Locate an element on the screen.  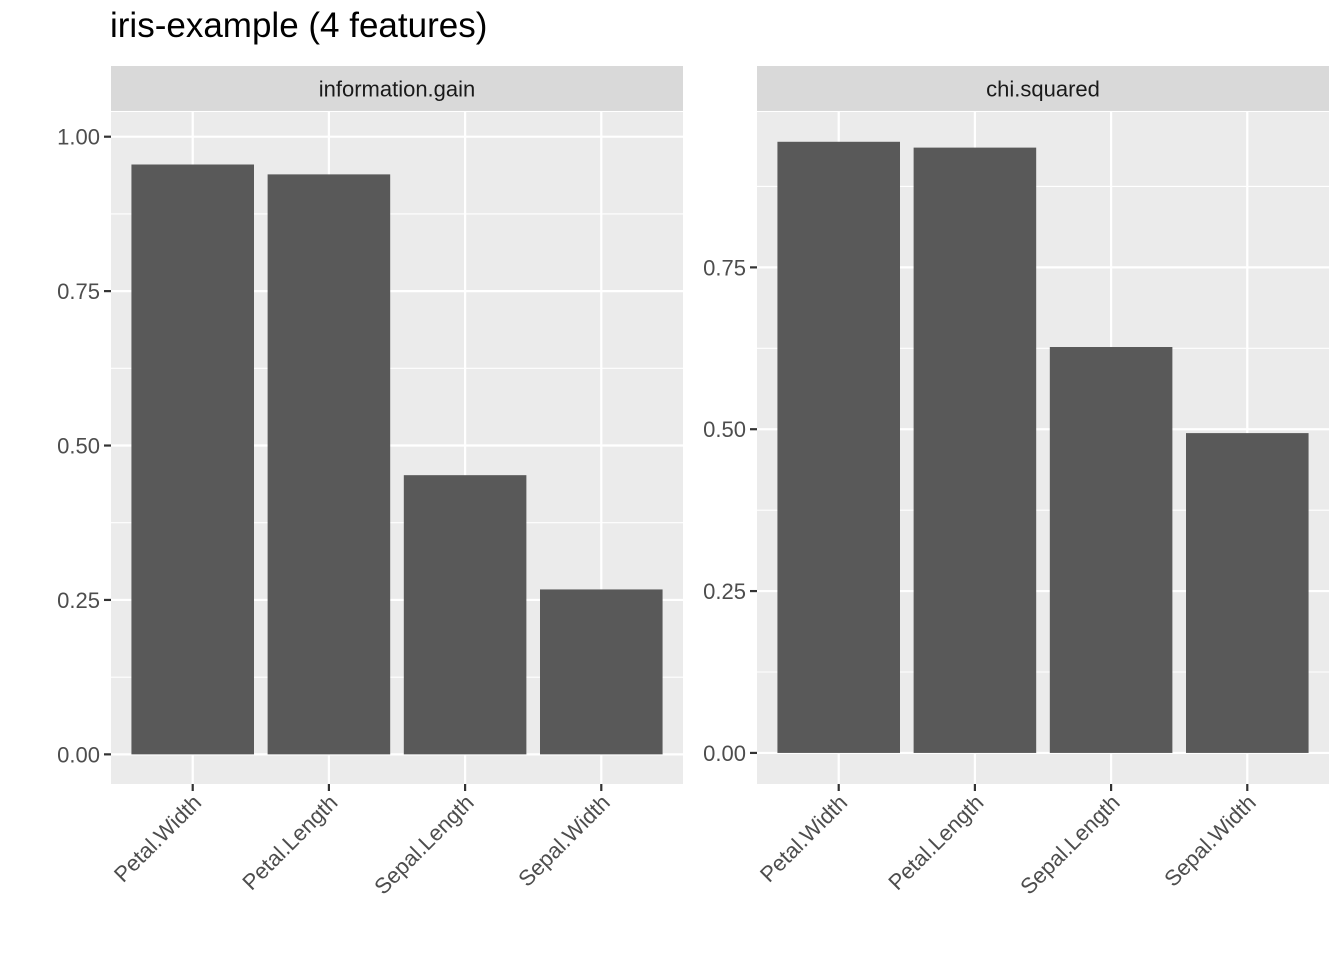
chart-title: iris-example (4 features) is located at coordinates (299, 25).